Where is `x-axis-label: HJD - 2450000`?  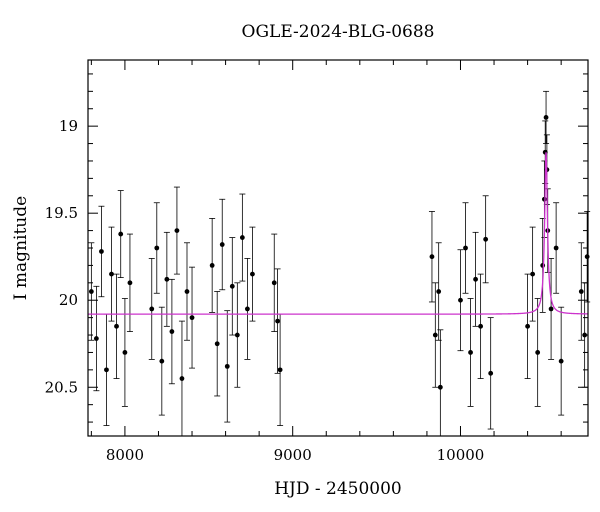 x-axis-label: HJD - 2450000 is located at coordinates (338, 489).